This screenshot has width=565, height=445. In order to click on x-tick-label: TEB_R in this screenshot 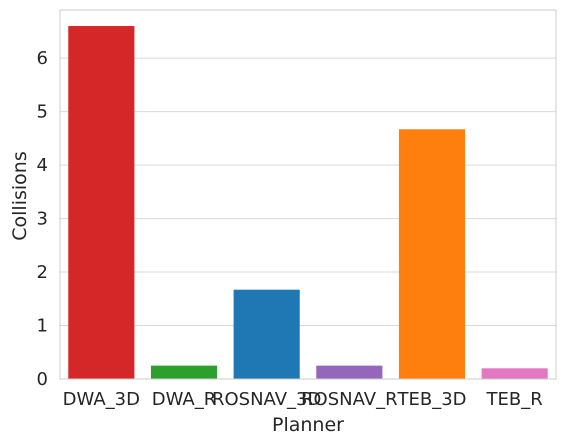, I will do `click(514, 399)`.